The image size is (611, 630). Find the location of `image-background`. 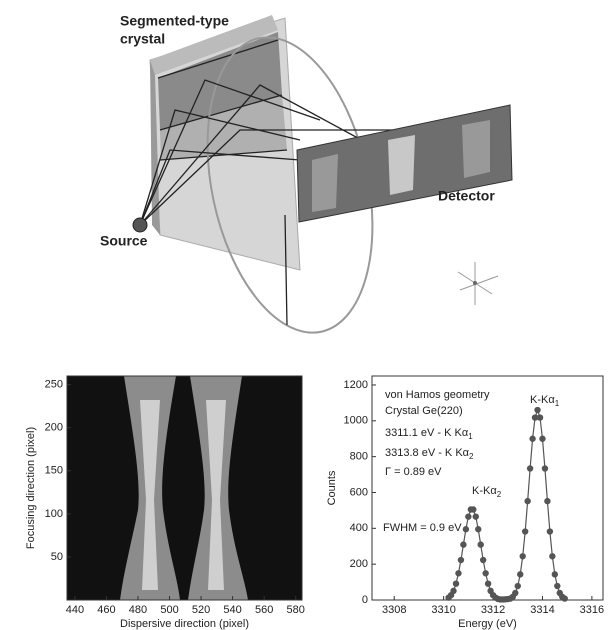

image-background is located at coordinates (184, 488).